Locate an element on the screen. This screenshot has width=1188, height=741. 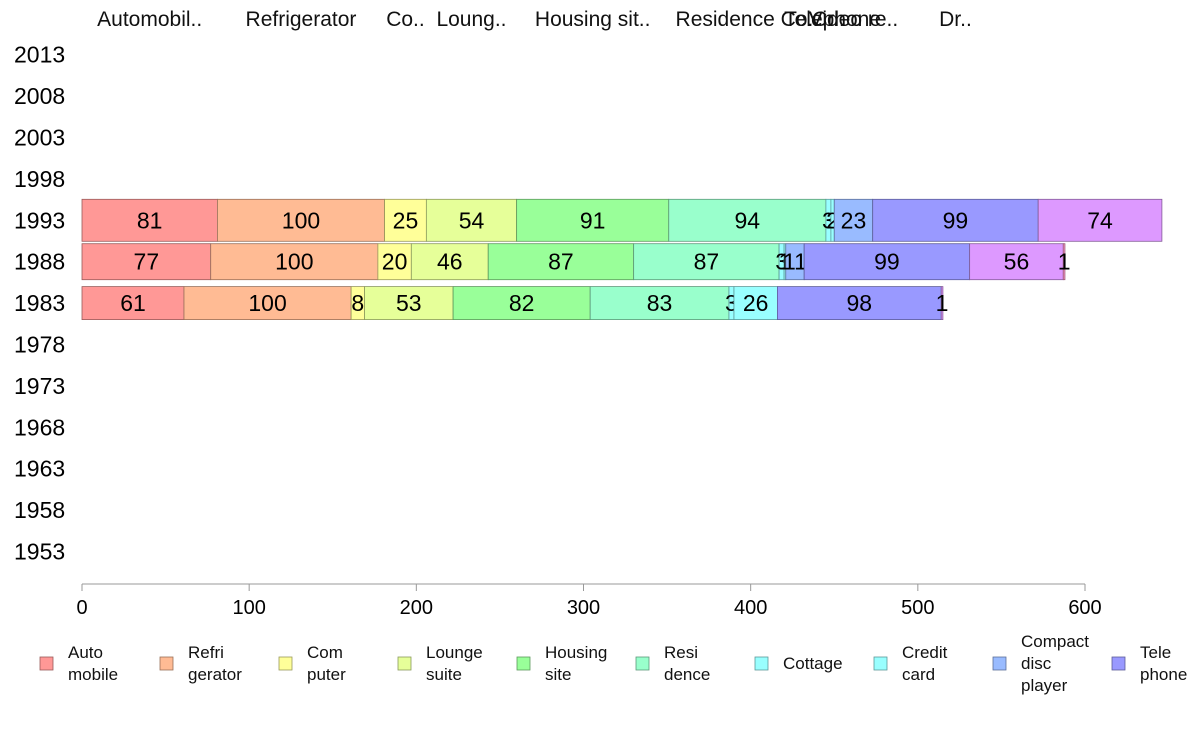
y-tick-label: 1983 is located at coordinates (39, 303).